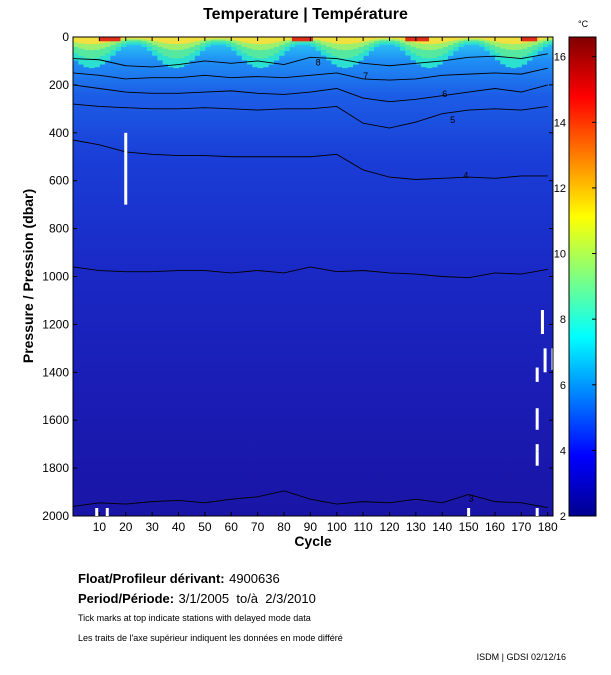  Describe the element at coordinates (232, 527) in the screenshot. I see `x-tick-label: 60` at that location.